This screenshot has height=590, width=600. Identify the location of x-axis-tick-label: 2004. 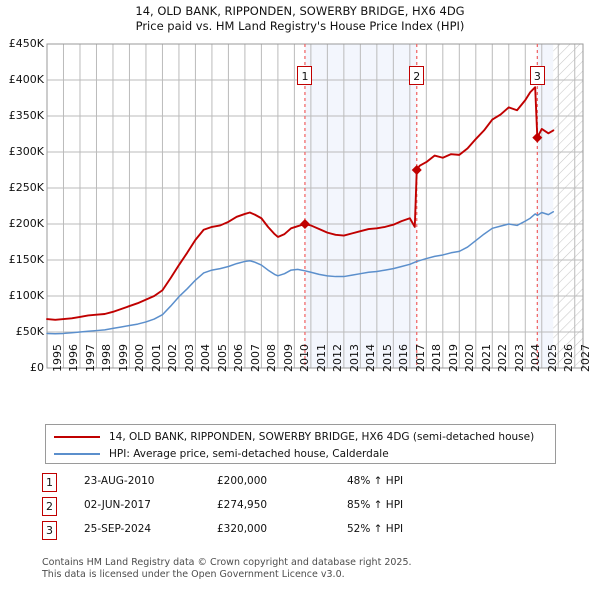
(206, 358).